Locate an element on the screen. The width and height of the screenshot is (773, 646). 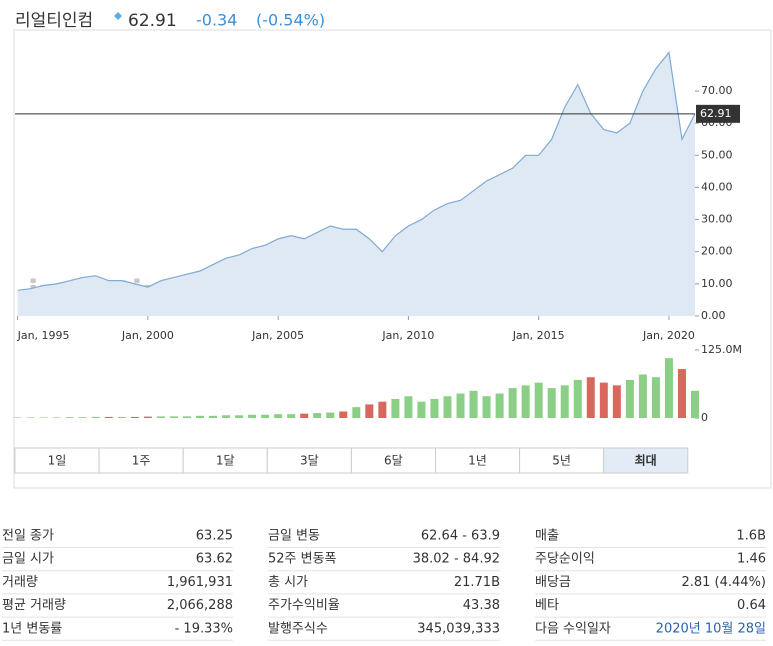
x-tick-label: Jan, 2020 is located at coordinates (668, 335).